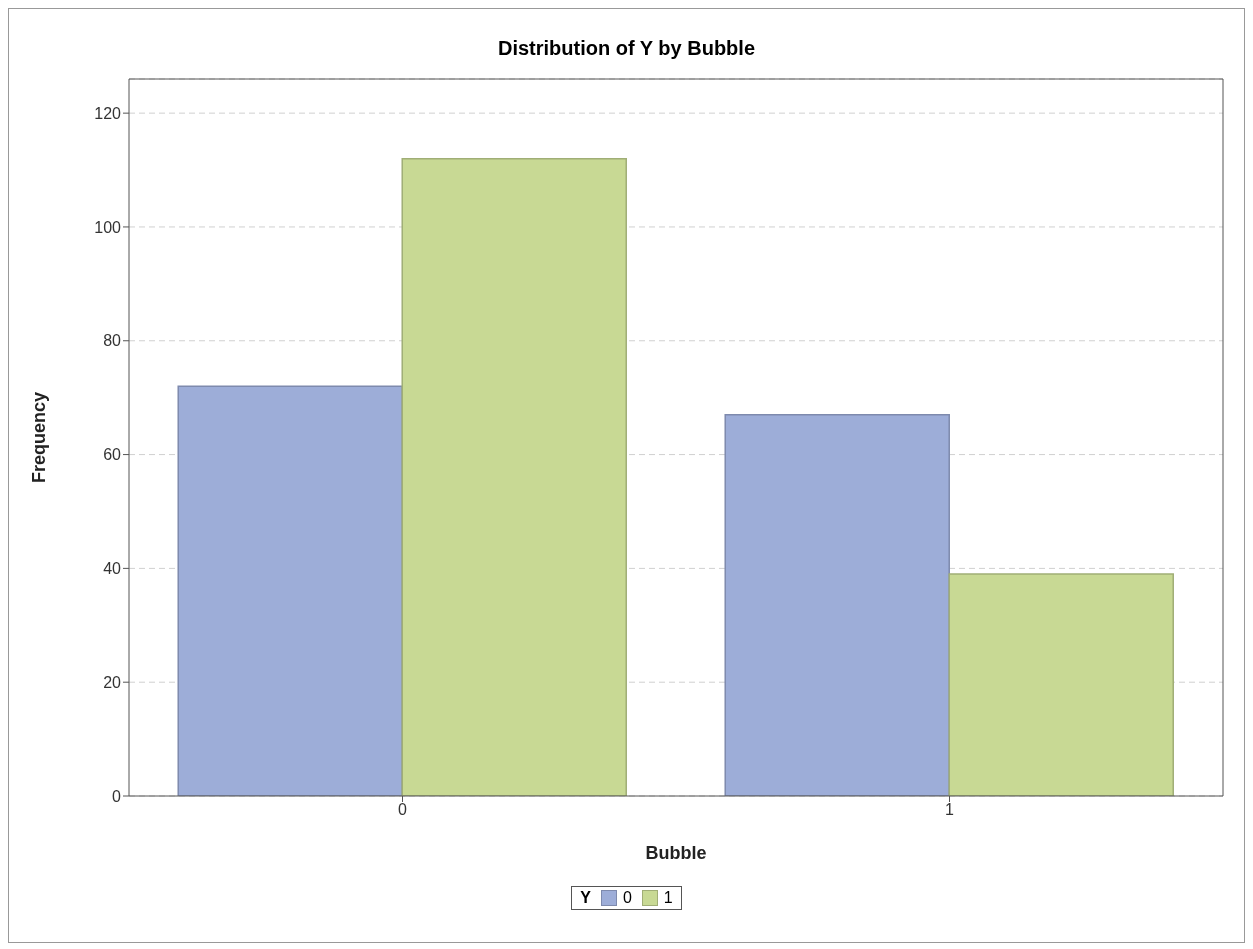 This screenshot has width=1253, height=949. Describe the element at coordinates (112, 682) in the screenshot. I see `y-tick-label: 20` at that location.